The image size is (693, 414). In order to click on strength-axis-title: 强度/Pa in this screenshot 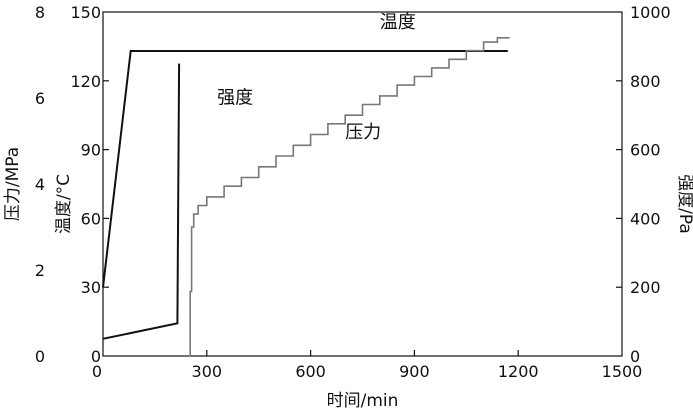, I will do `click(684, 204)`.